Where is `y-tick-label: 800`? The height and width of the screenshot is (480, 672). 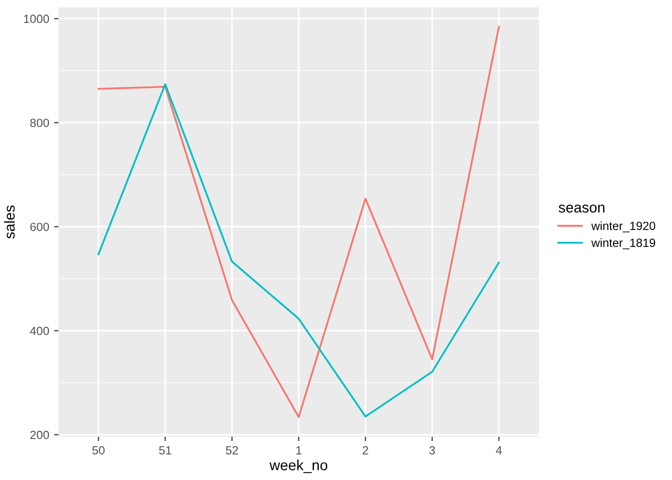 y-tick-label: 800 is located at coordinates (39, 123).